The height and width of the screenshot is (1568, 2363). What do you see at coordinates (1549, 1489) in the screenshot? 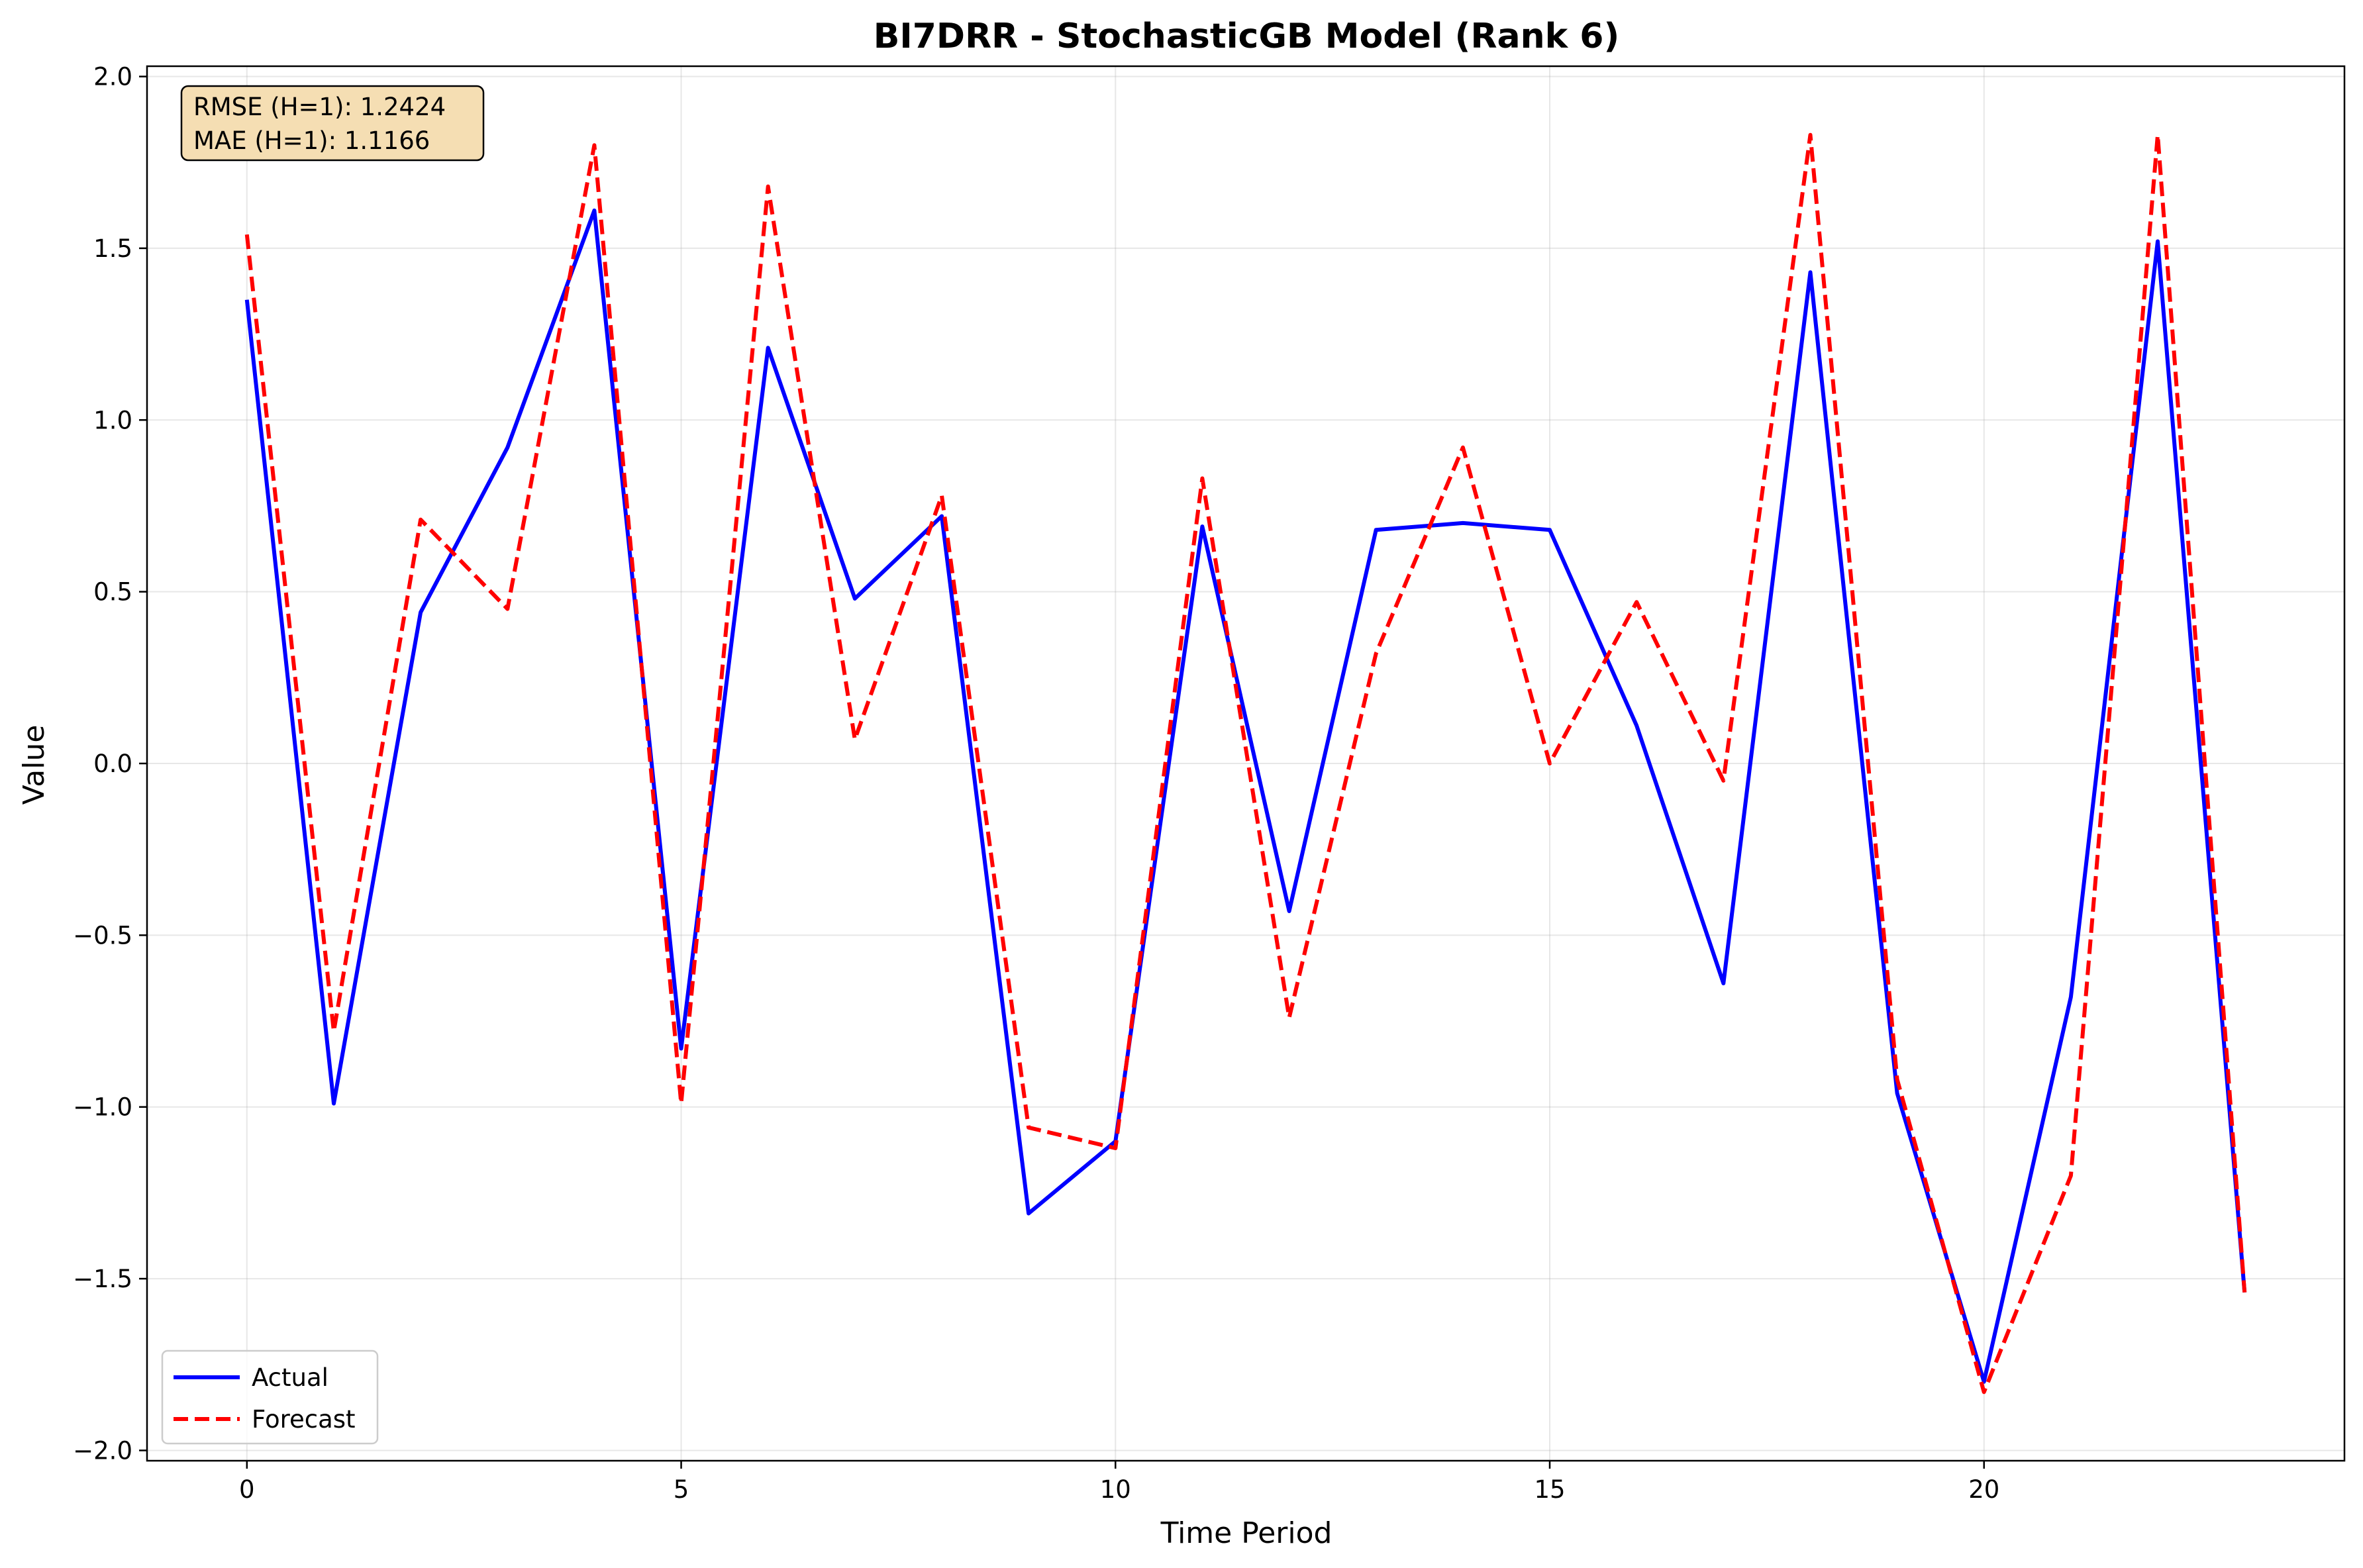
I see `x-tick-label: 15` at bounding box center [1549, 1489].